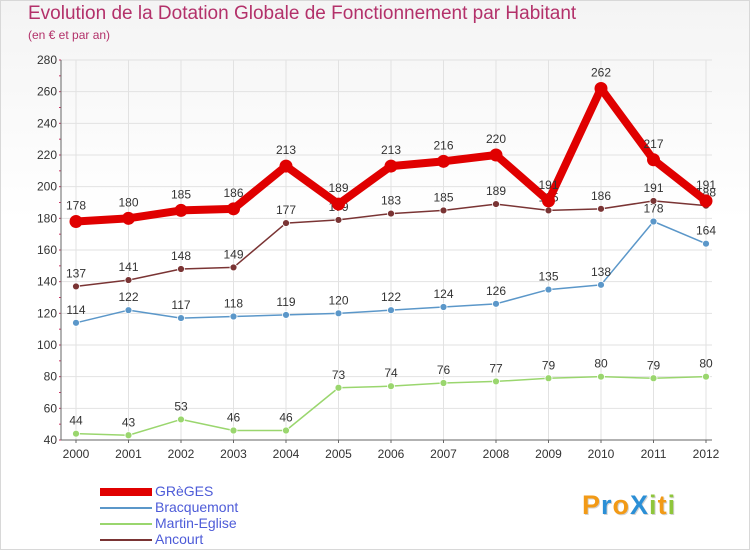  What do you see at coordinates (621, 505) in the screenshot?
I see `logo-letter: o` at bounding box center [621, 505].